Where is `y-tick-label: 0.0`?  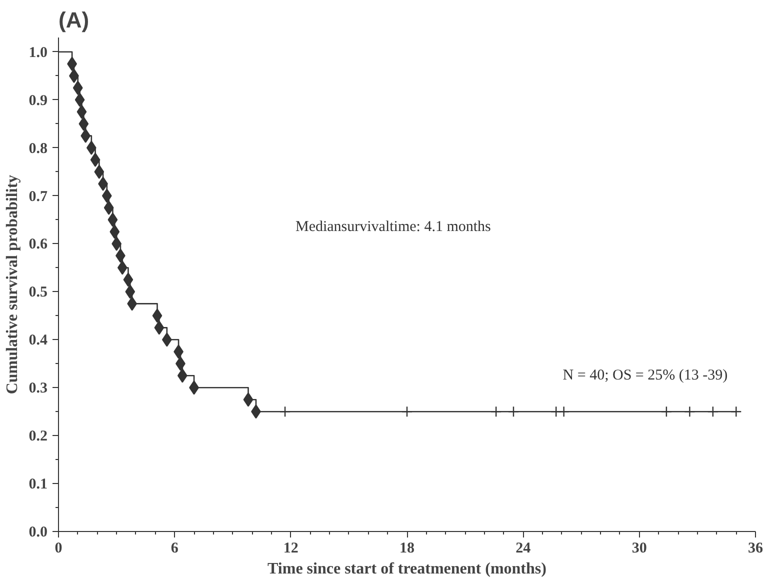
y-tick-label: 0.0 is located at coordinates (38, 532).